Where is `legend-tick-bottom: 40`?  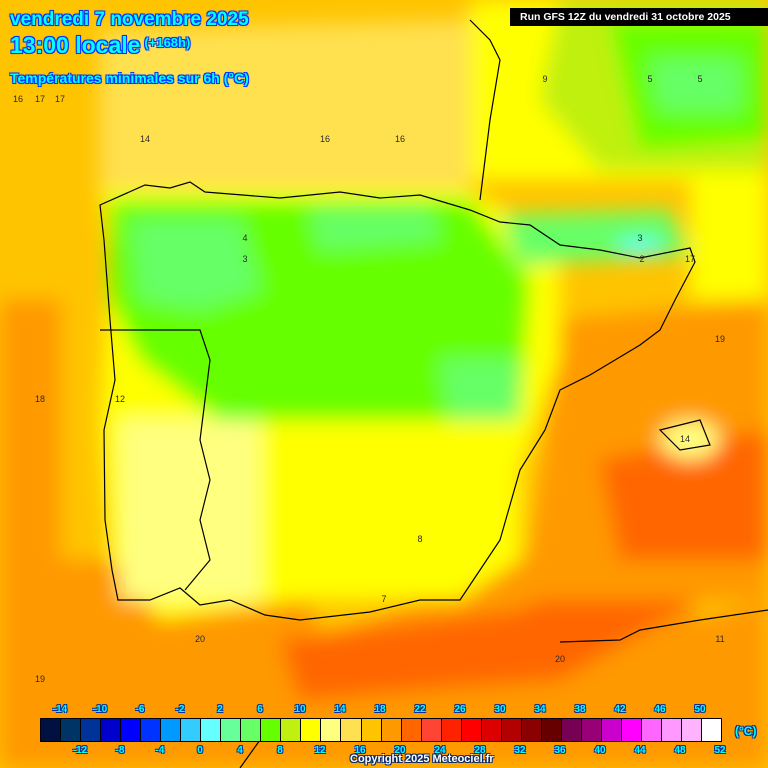 legend-tick-bottom: 40 is located at coordinates (600, 750).